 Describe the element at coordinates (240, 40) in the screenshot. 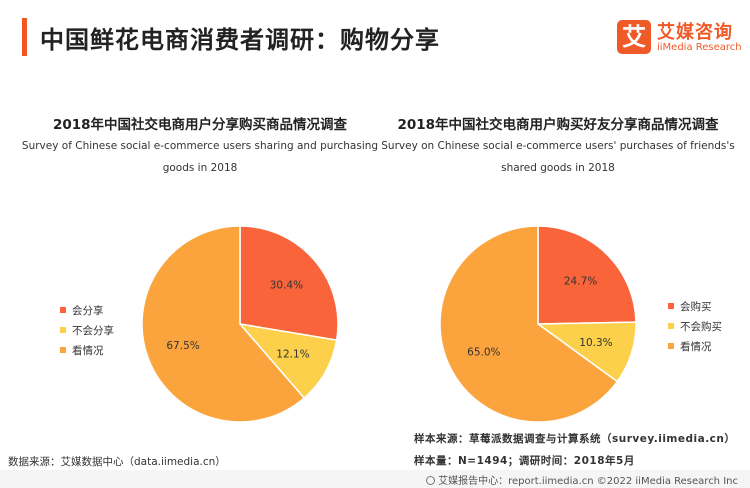

I see `page-title: 中国鲜花电商消费者调研：购物分享` at that location.